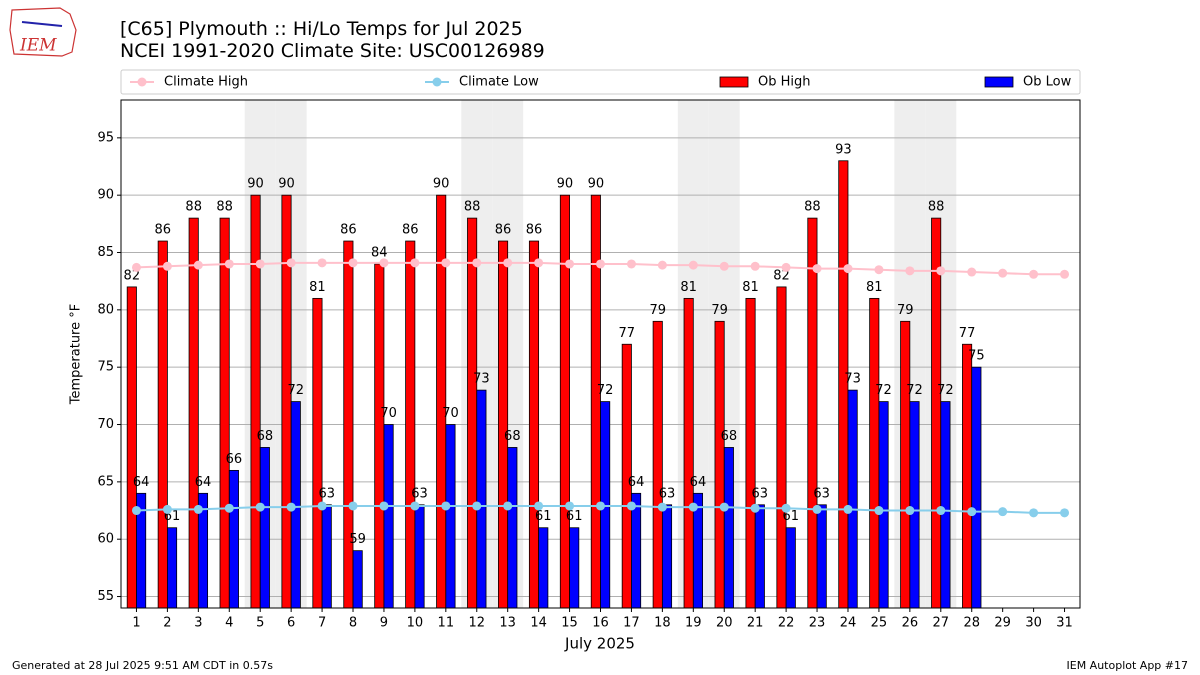 Image resolution: width=1200 pixels, height=675 pixels. Describe the element at coordinates (499, 82) in the screenshot. I see `legend-label: Climate Low` at that location.